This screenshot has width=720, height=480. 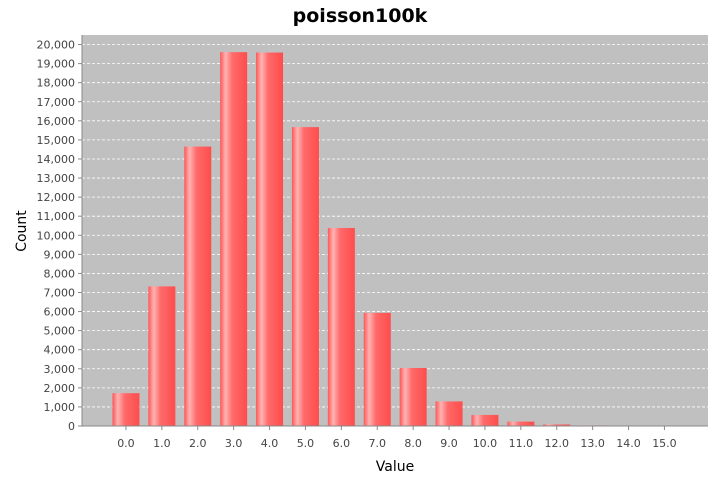 I want to click on y-tick-label: 16,000, so click(x=56, y=121).